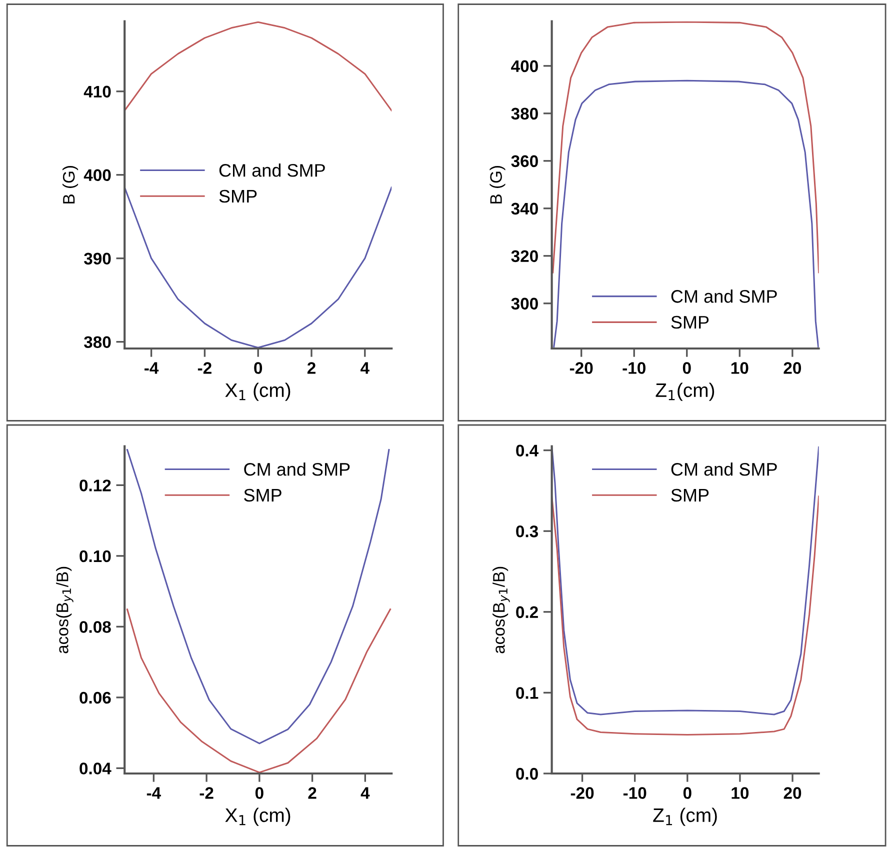 The height and width of the screenshot is (850, 890). I want to click on y-tick-label: 360, so click(524, 161).